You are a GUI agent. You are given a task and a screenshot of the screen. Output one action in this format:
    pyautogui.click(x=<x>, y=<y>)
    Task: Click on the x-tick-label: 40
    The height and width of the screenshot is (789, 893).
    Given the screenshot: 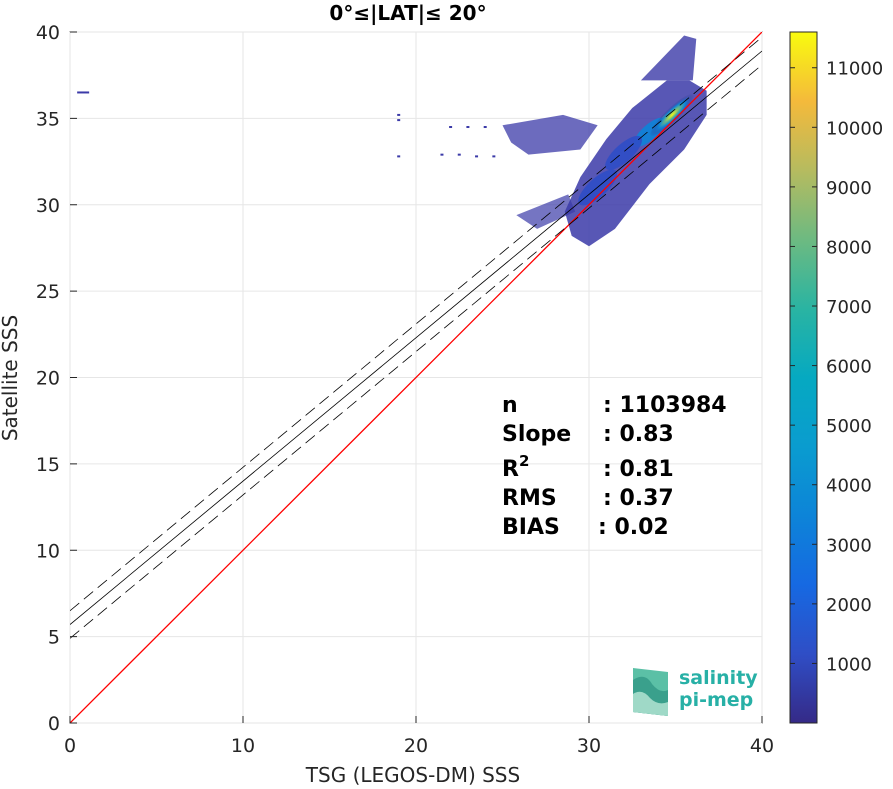 What is the action you would take?
    pyautogui.click(x=762, y=746)
    